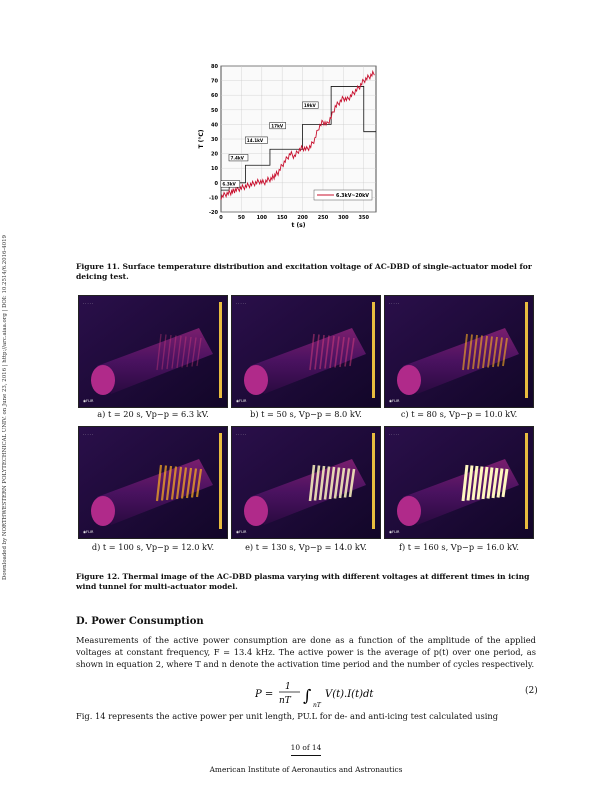 This screenshot has width=612, height=792. What do you see at coordinates (306, 414) in the screenshot?
I see `thermal-image-label: b) t = 50 s, Vp−p = 8.0 kV.` at bounding box center [306, 414].